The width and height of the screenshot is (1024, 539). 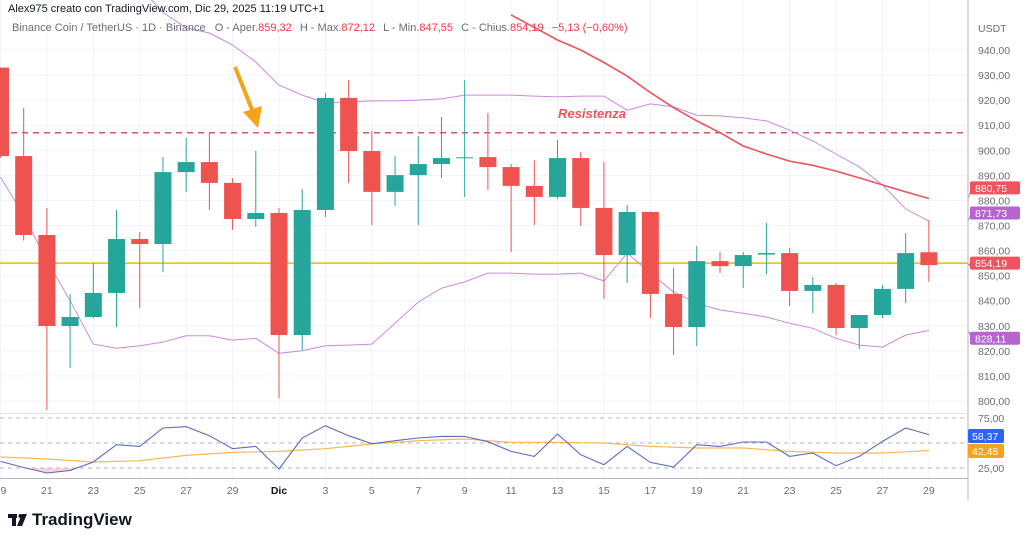 I want to click on price-tick-label: 820,00, so click(x=994, y=352).